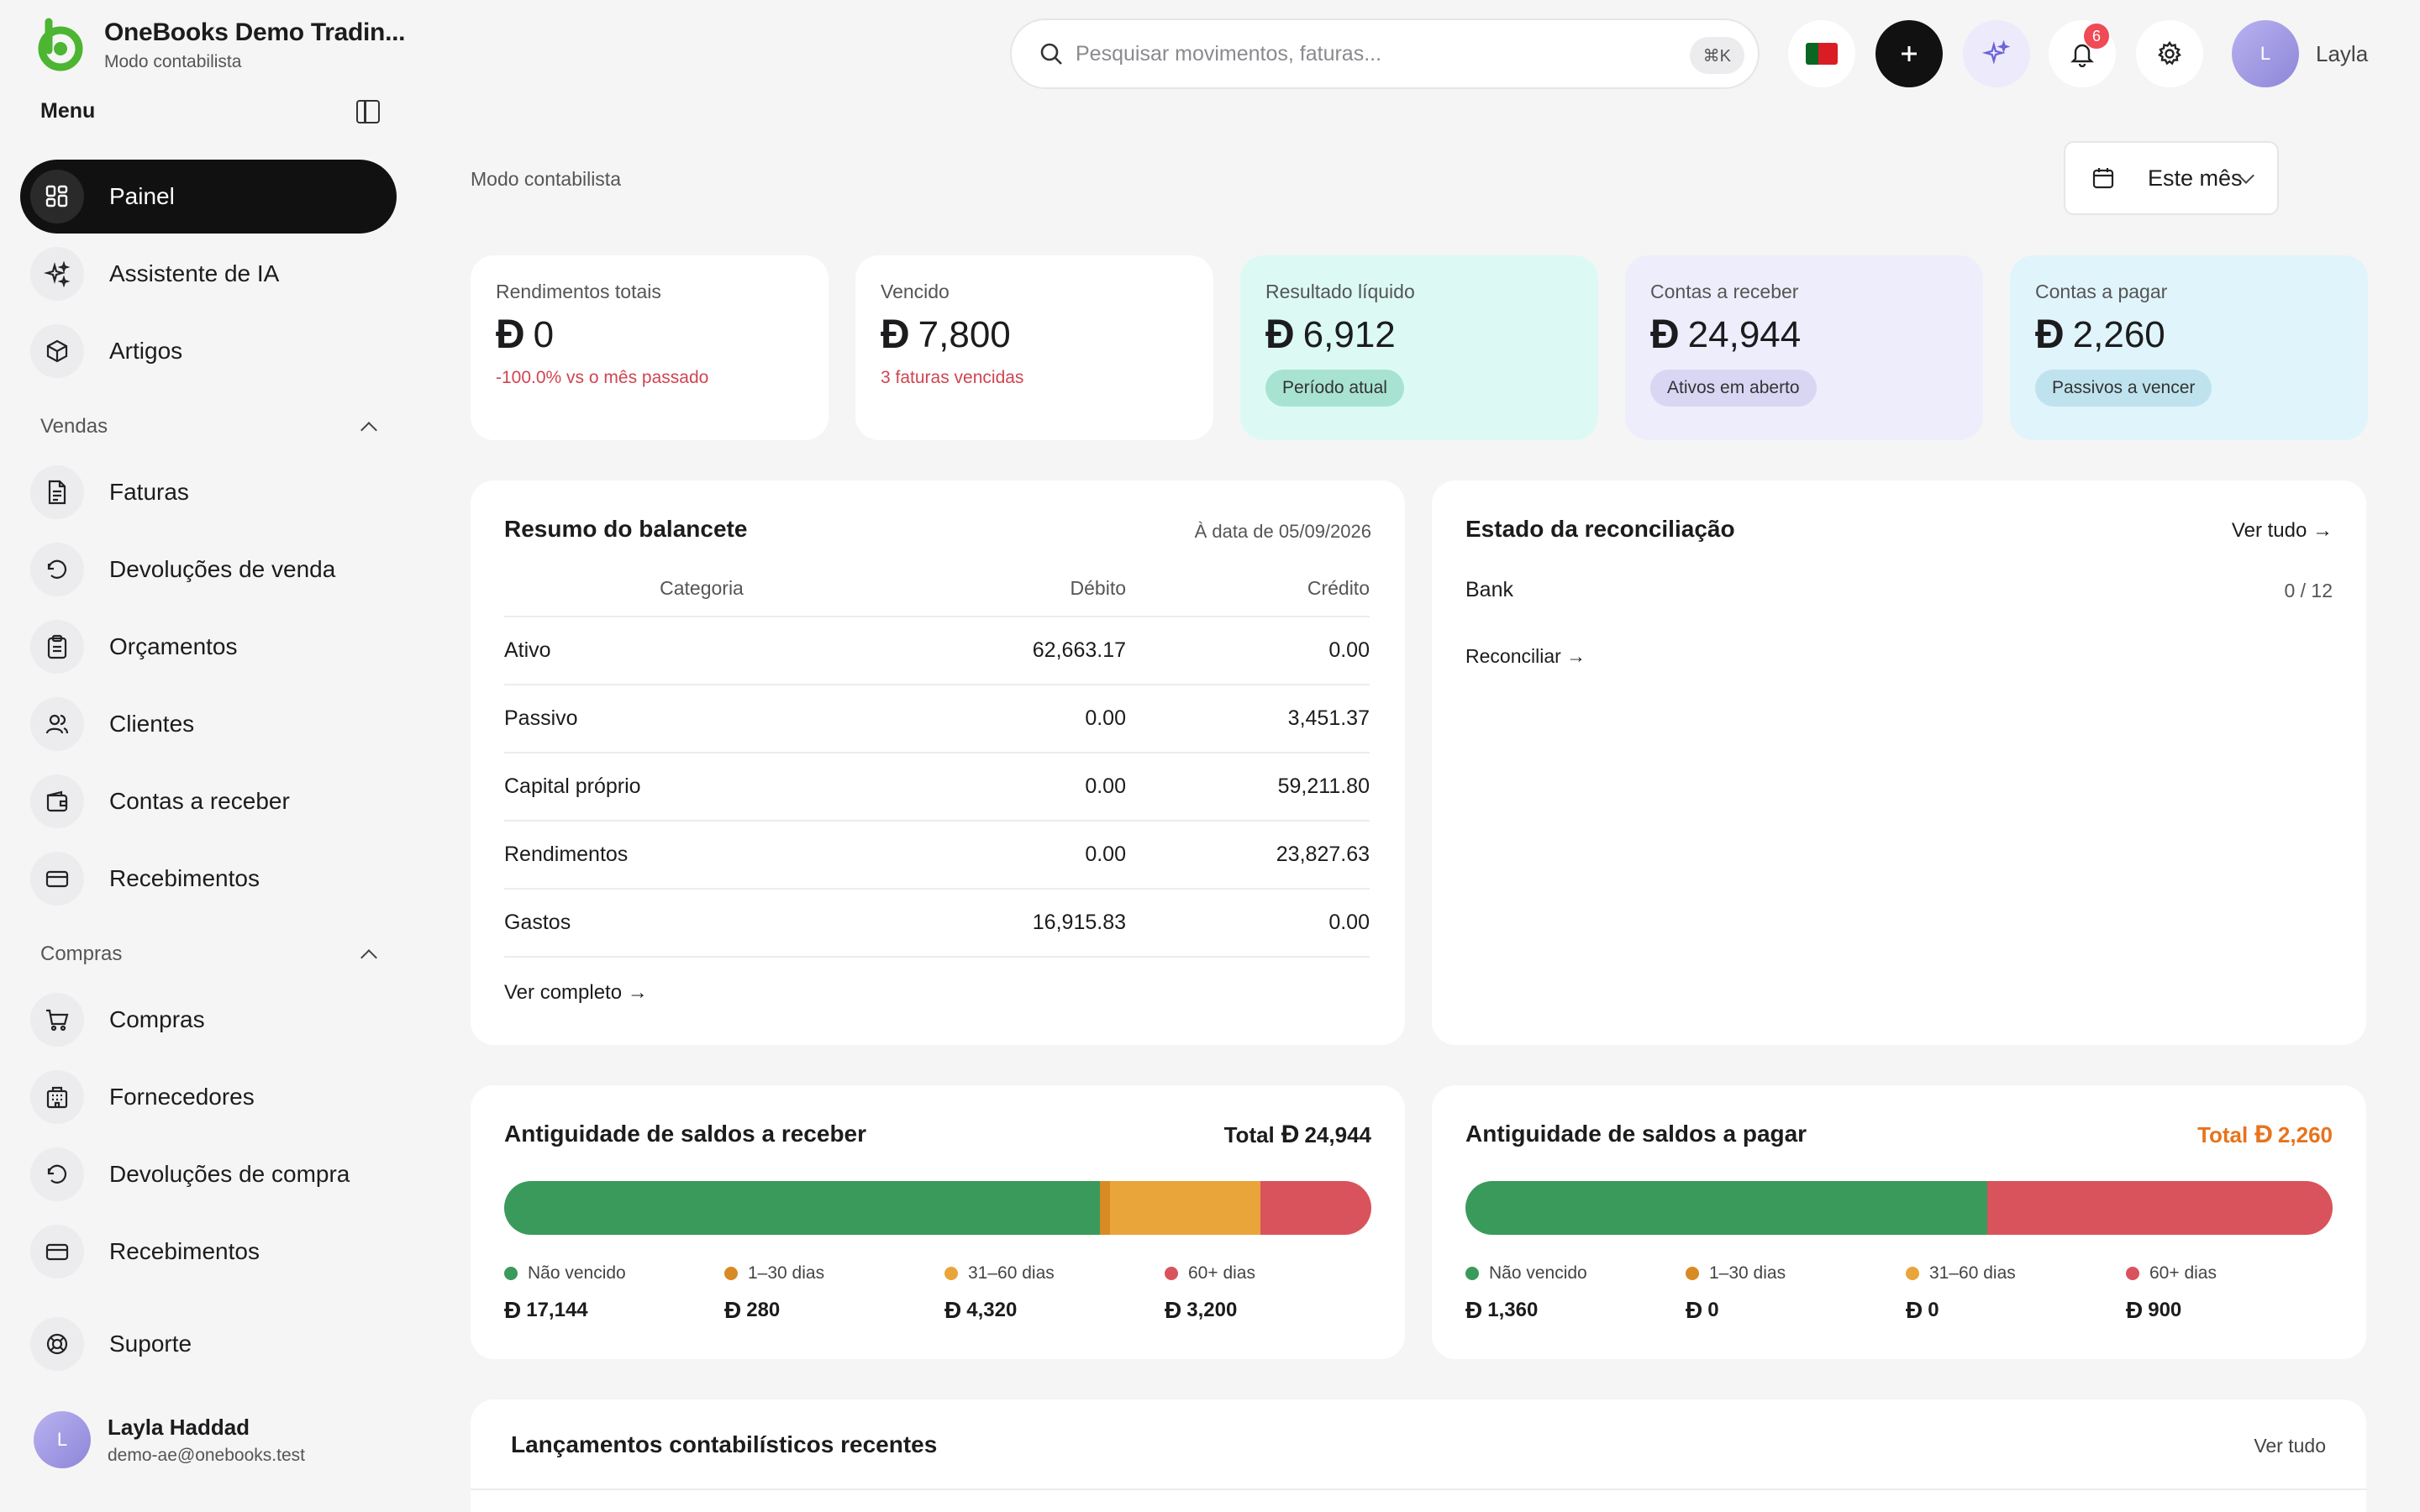  I want to click on return-icon, so click(57, 569).